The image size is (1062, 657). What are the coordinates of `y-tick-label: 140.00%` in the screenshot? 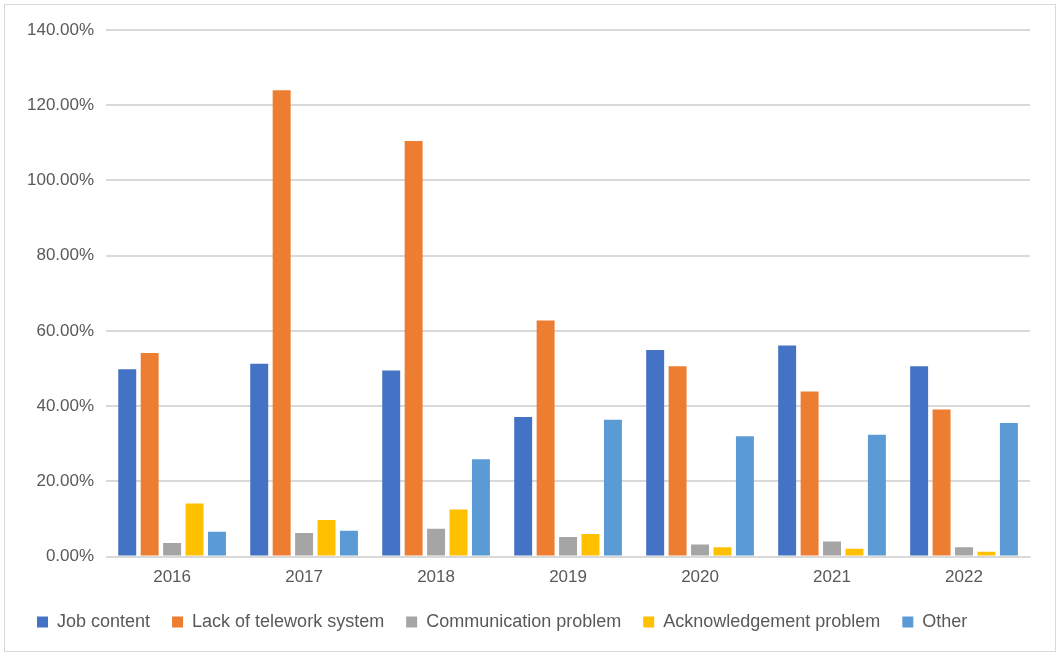 It's located at (60, 29).